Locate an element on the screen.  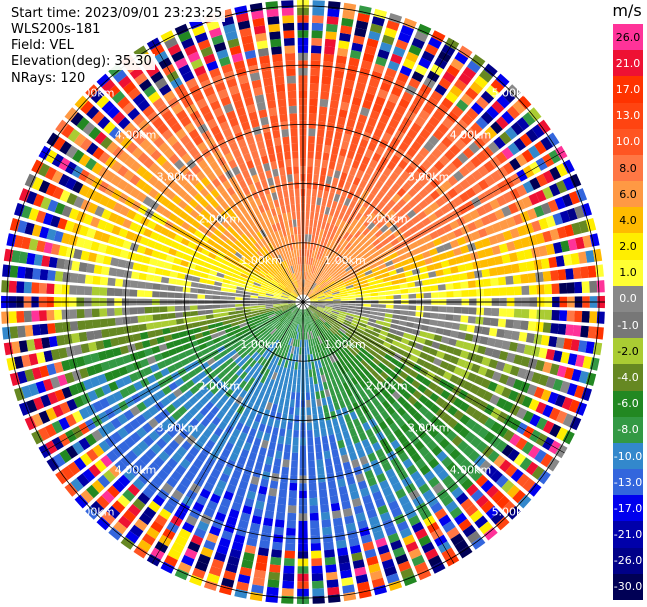
colorbar-tick-label: 26.0 is located at coordinates (628, 37).